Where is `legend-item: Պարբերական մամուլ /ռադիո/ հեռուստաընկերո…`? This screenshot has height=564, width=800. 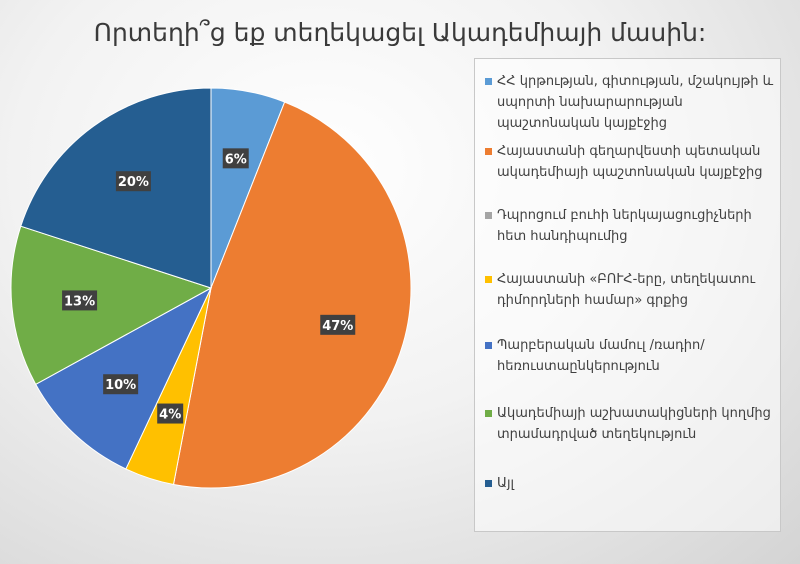
legend-item: Պարբերական մամուլ /ռադիո/ հեռուստաընկերո… is located at coordinates (630, 356).